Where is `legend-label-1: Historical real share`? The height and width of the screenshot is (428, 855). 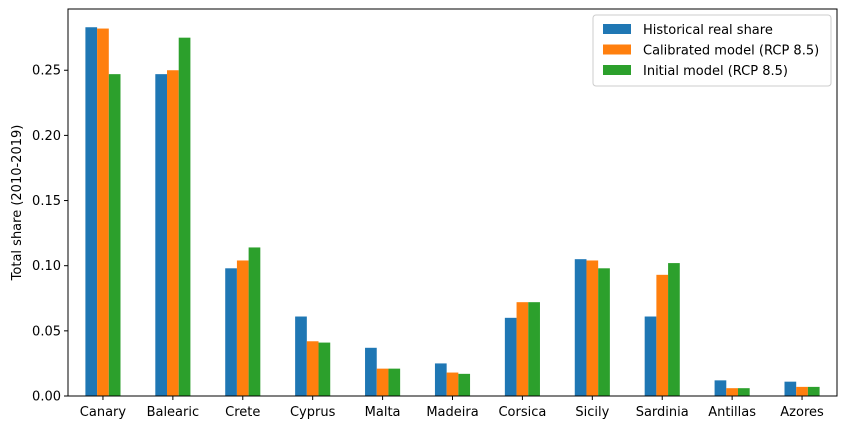 legend-label-1: Historical real share is located at coordinates (708, 30).